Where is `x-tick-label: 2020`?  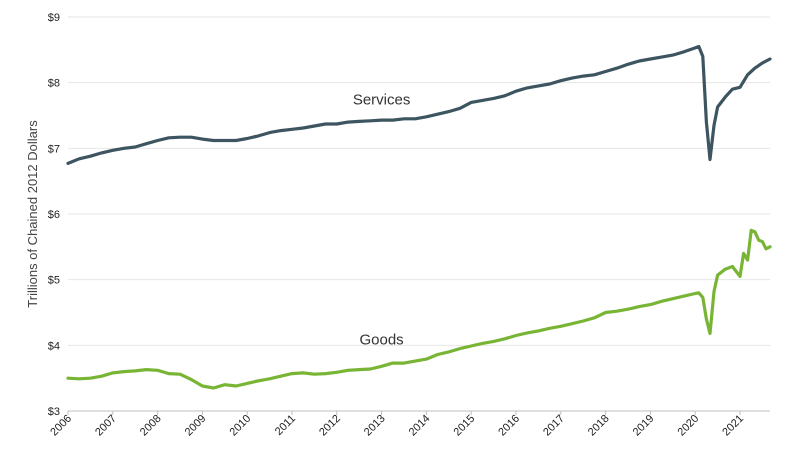 x-tick-label: 2020 is located at coordinates (689, 426).